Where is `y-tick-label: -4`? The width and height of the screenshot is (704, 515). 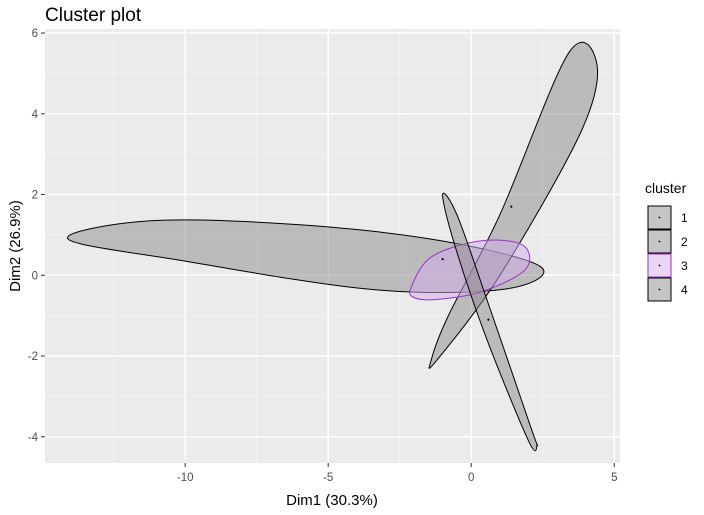 y-tick-label: -4 is located at coordinates (33, 438).